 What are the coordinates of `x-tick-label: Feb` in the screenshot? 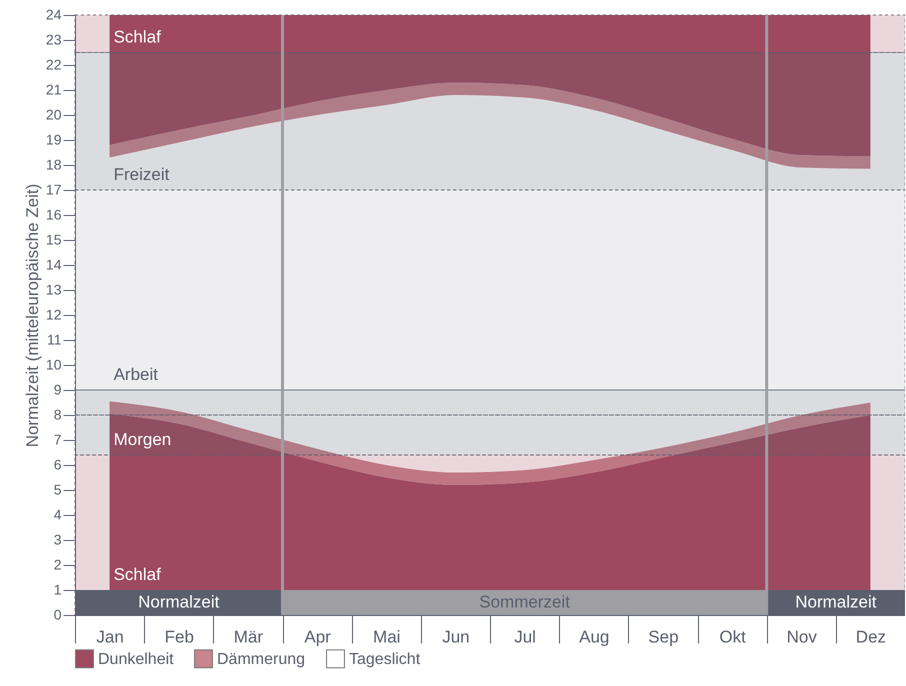 It's located at (179, 637).